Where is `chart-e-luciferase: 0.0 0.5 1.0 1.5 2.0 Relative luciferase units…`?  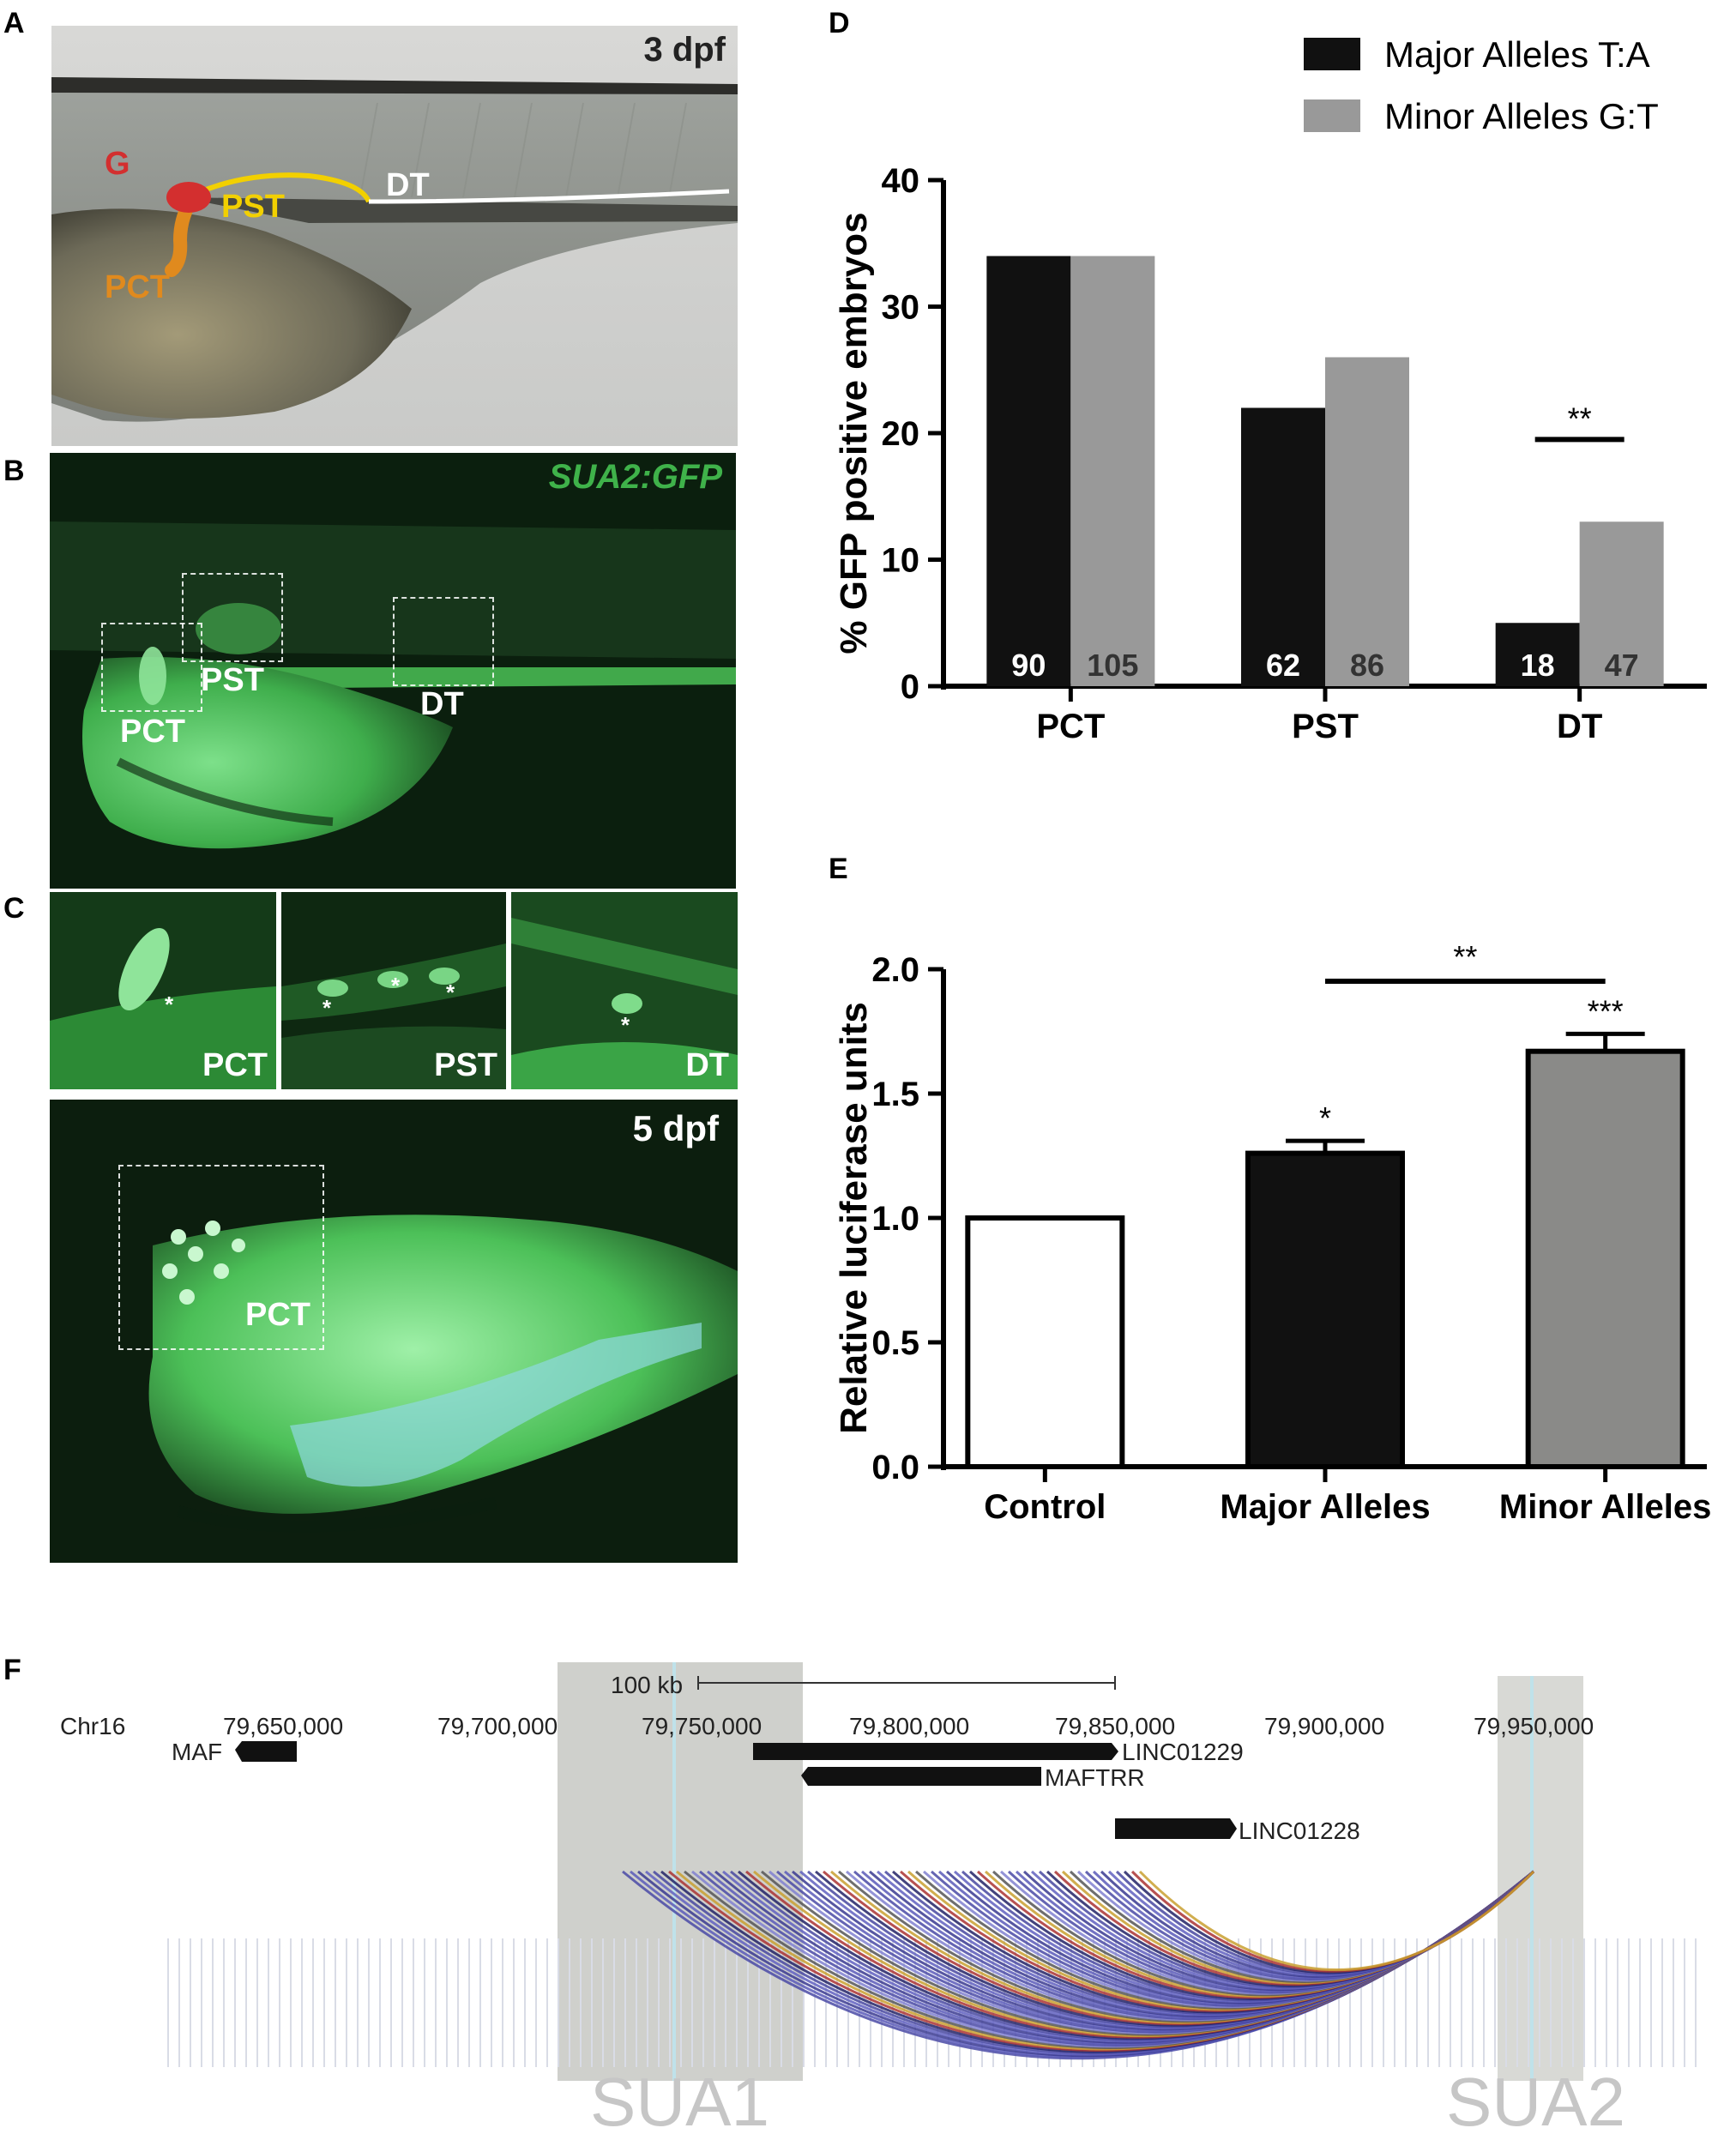
chart-e-luciferase: 0.0 0.5 1.0 1.5 2.0 Relative luciferase units… is located at coordinates (1272, 1232).